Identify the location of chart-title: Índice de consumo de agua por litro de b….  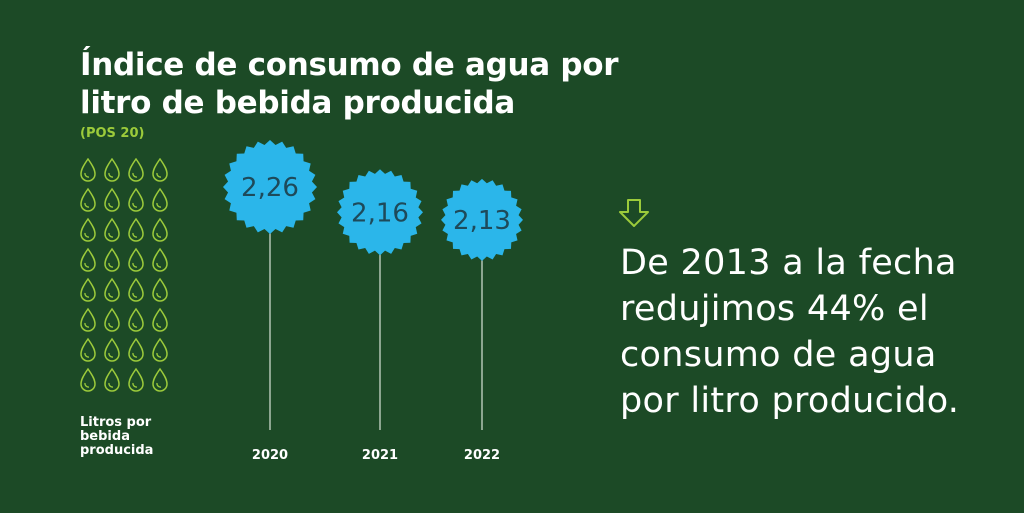
(349, 84).